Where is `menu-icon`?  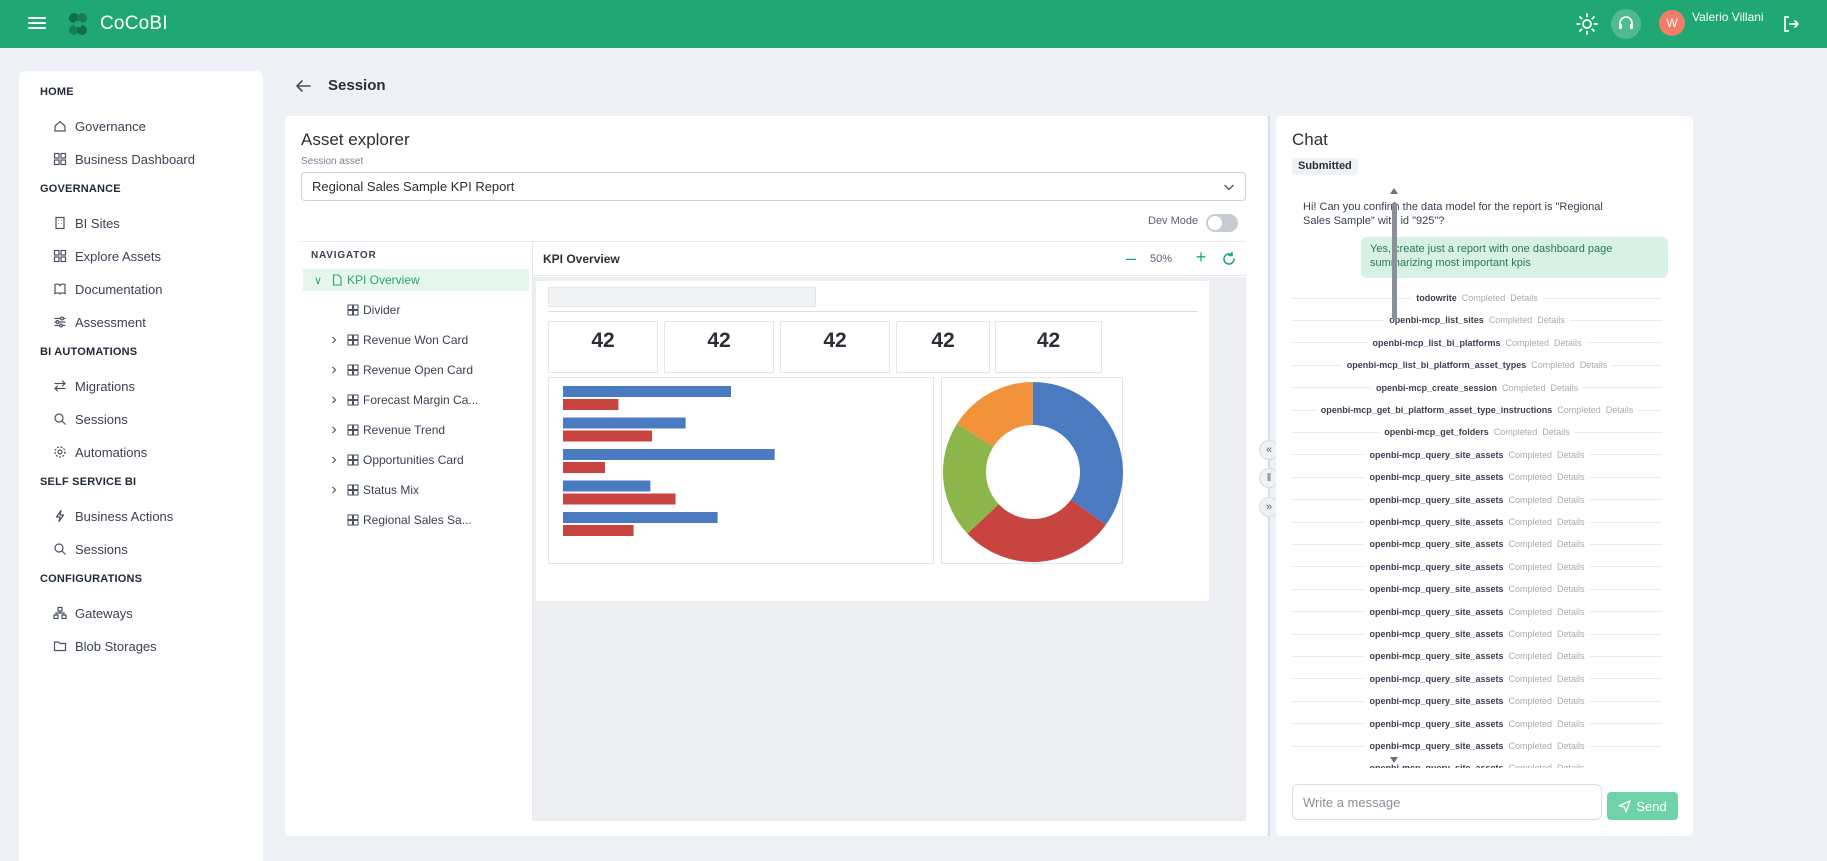
menu-icon is located at coordinates (37, 23).